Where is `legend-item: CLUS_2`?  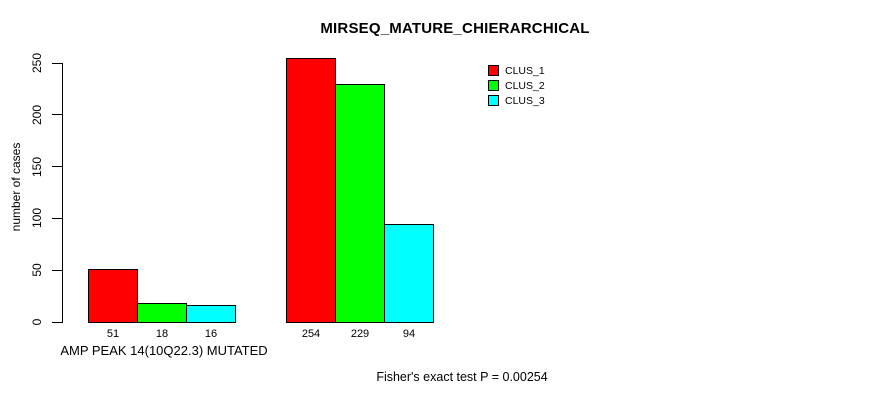 legend-item: CLUS_2 is located at coordinates (516, 85).